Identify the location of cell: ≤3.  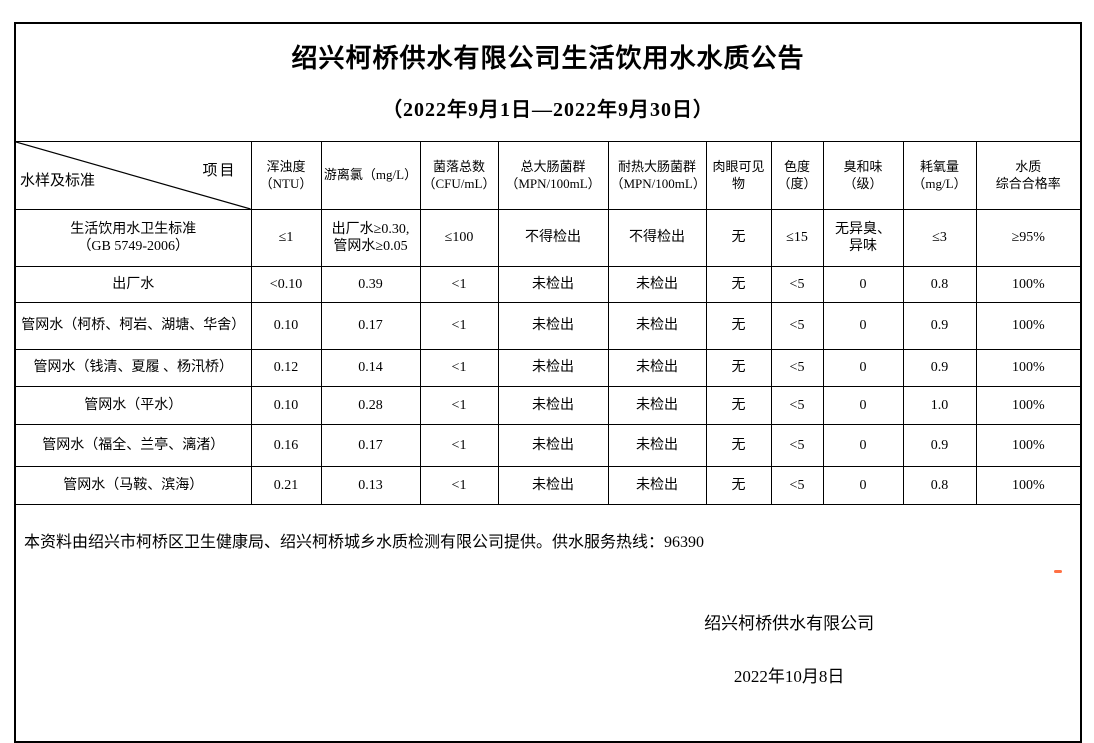
(939, 238).